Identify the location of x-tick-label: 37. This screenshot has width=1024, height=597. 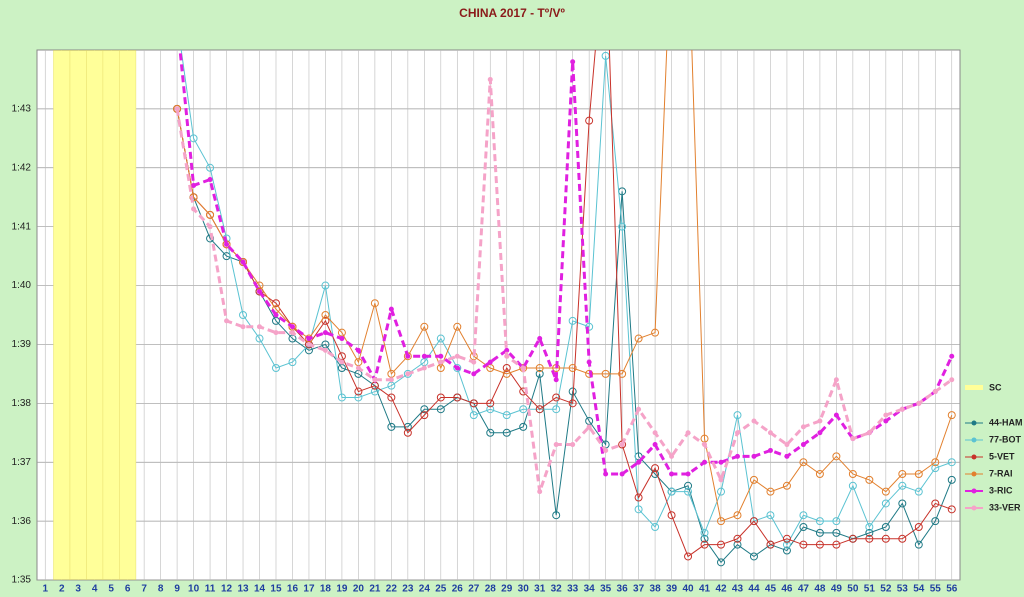
(639, 589).